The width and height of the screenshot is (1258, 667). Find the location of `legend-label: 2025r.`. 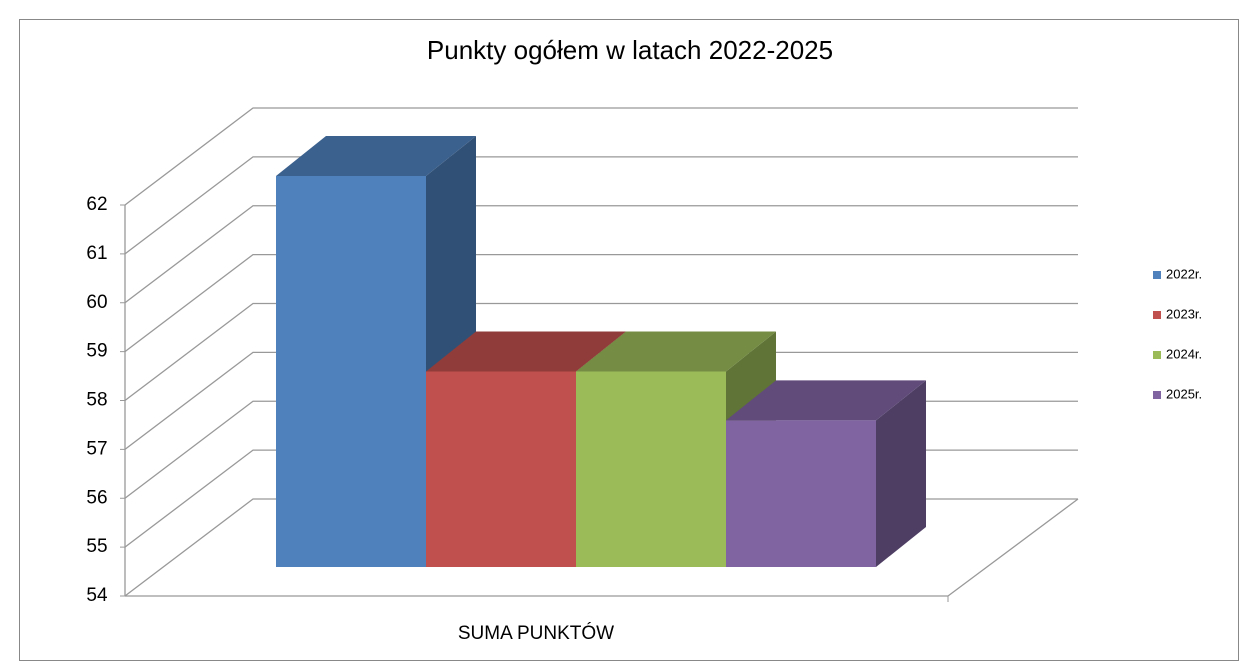

legend-label: 2025r. is located at coordinates (1184, 393).